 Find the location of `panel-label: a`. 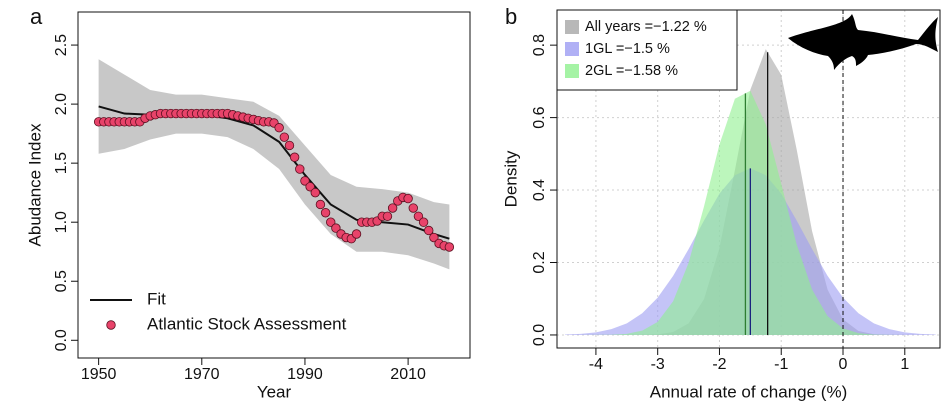

panel-label: a is located at coordinates (36, 16).